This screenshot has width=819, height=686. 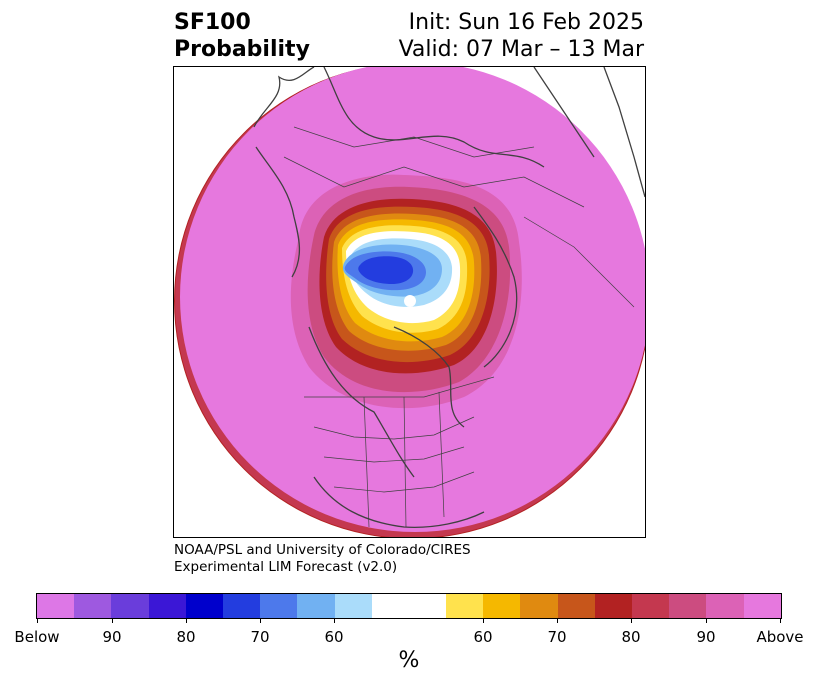 What do you see at coordinates (409, 660) in the screenshot?
I see `colorbar-units: %` at bounding box center [409, 660].